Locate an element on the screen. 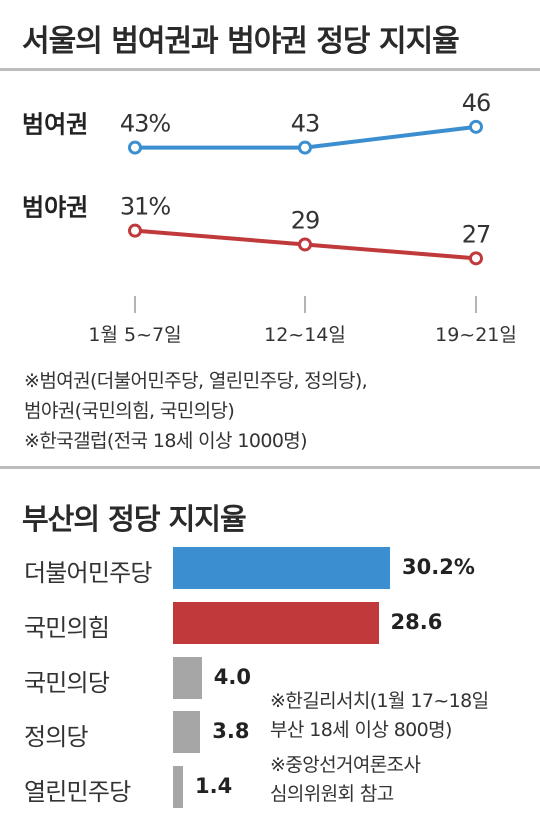 Image resolution: width=540 pixels, height=827 pixels. opposition-data-label-0: 31% is located at coordinates (145, 207).